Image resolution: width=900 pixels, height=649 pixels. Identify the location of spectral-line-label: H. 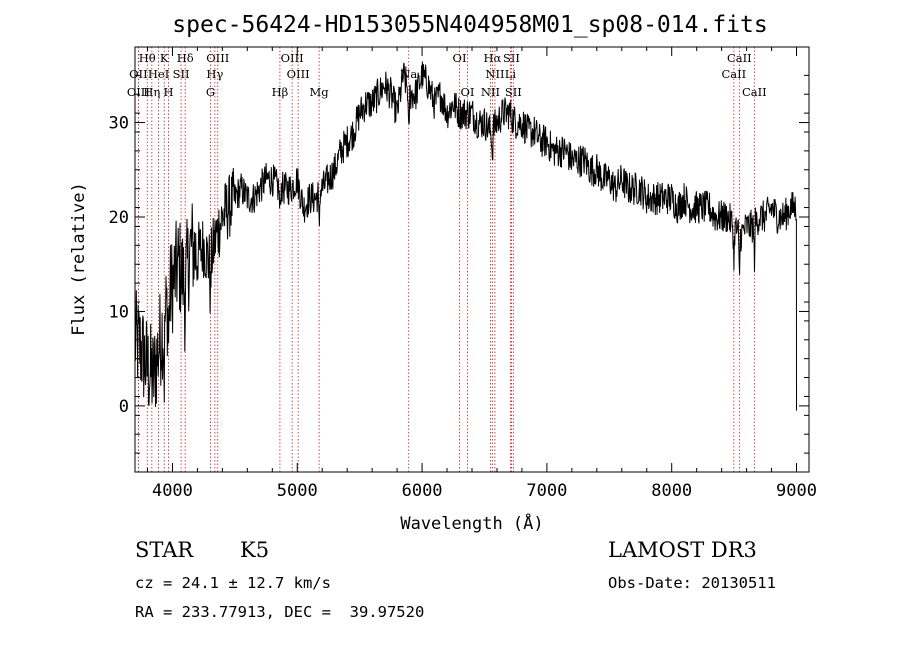
(169, 92).